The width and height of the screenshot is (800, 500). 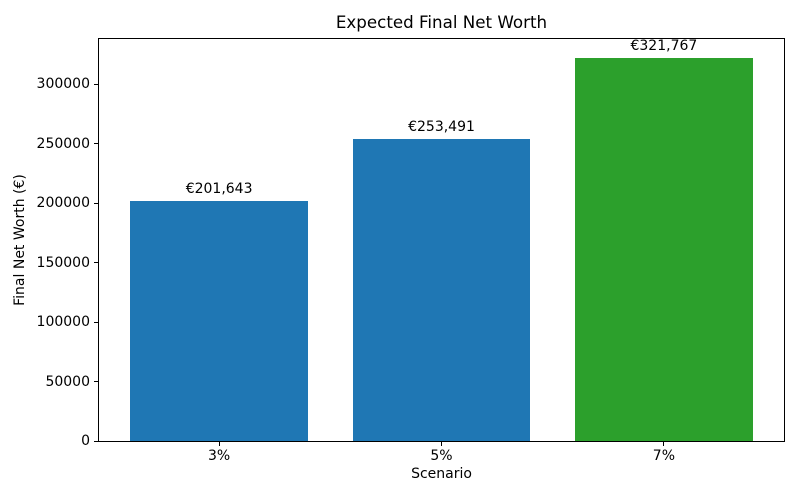 I want to click on x-axis-label: Scenario, so click(x=441, y=474).